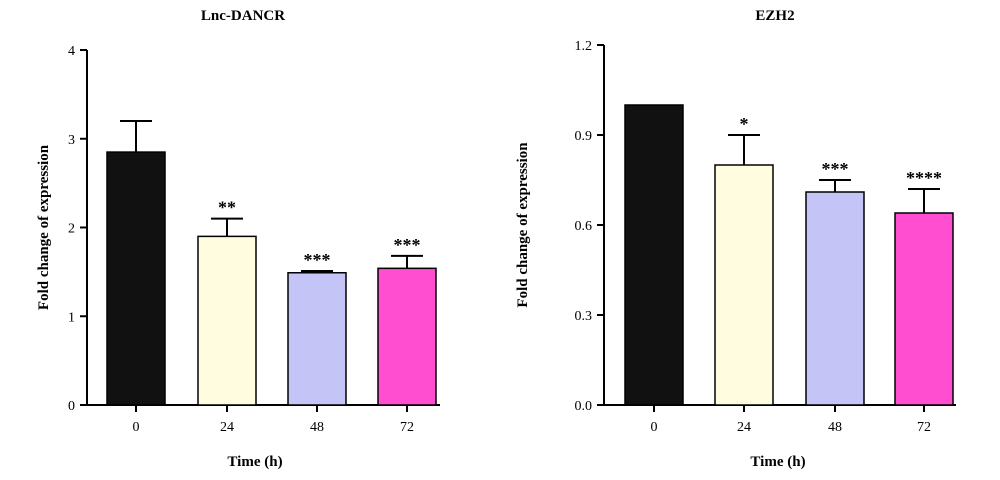 The image size is (1000, 480). Describe the element at coordinates (584, 226) in the screenshot. I see `y-tick-label: 0.6` at that location.